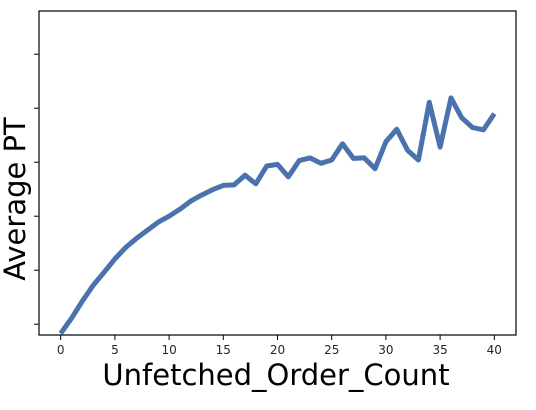 The width and height of the screenshot is (536, 410). I want to click on y-axis-label: Average PT, so click(16, 199).